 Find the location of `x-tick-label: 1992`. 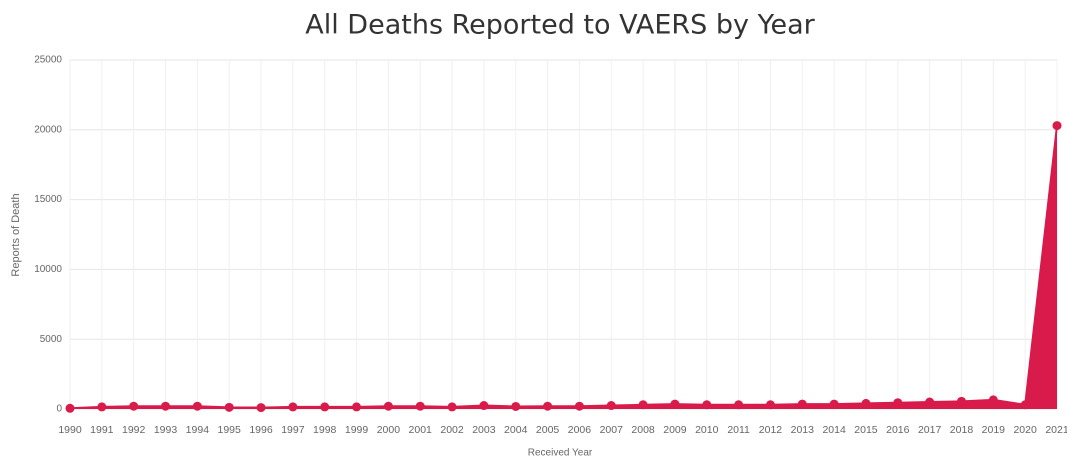

x-tick-label: 1992 is located at coordinates (134, 430).